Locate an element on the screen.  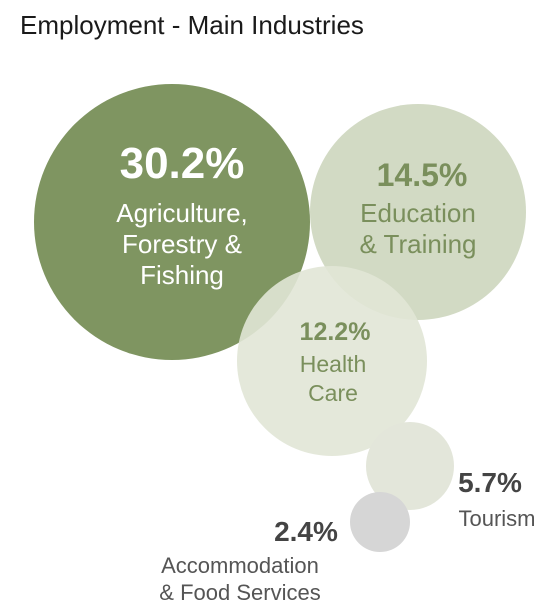
category-label-line: Tourism is located at coordinates (496, 518).